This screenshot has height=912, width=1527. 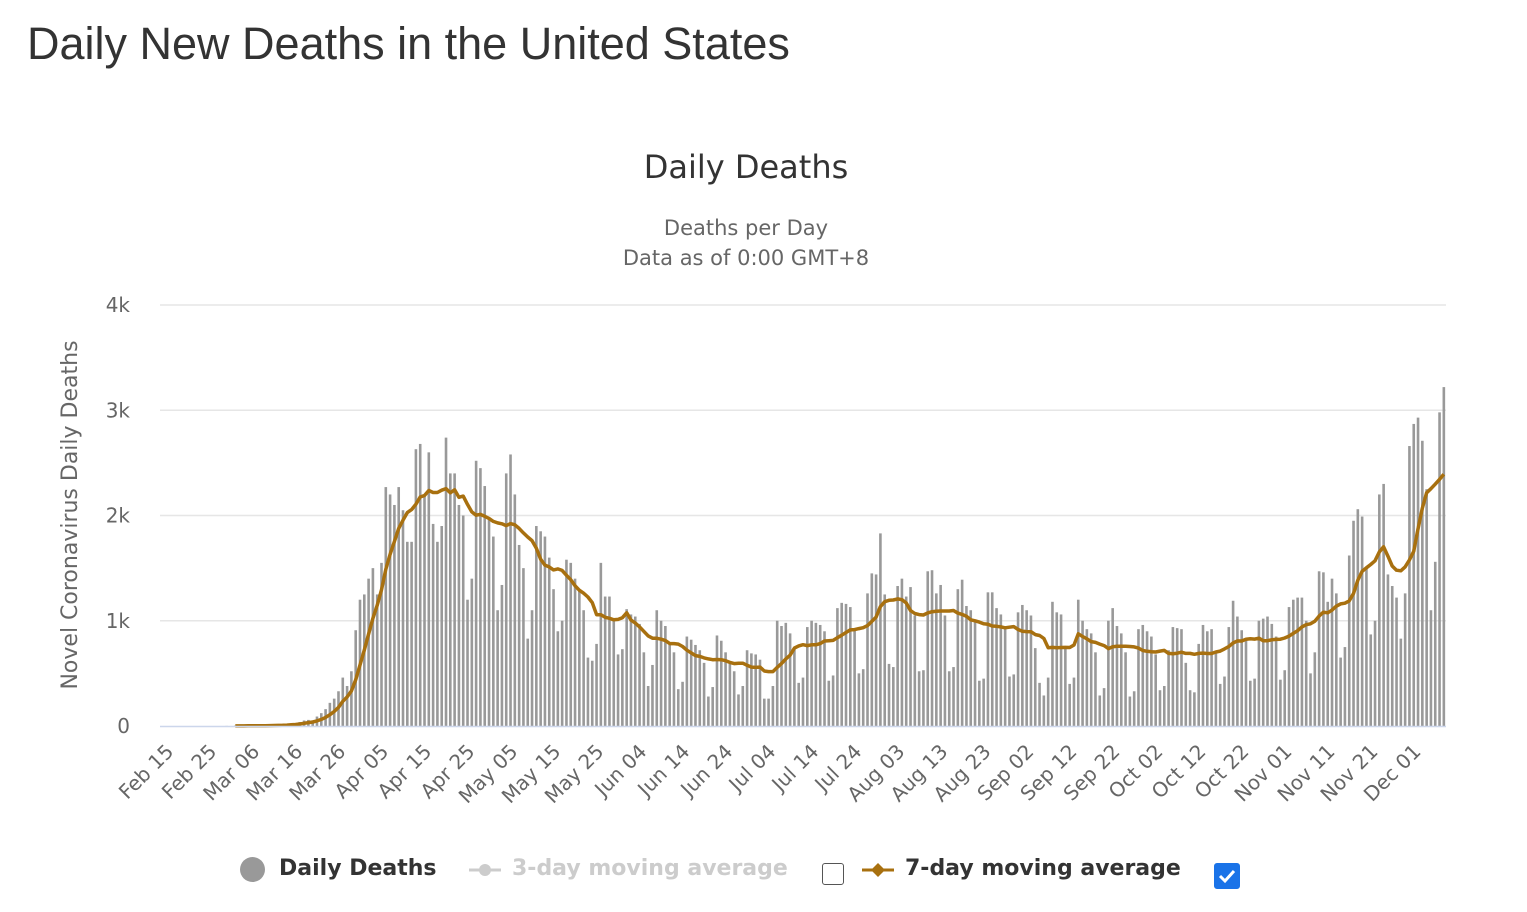 I want to click on daily-deaths-legend-marker, so click(x=252, y=869).